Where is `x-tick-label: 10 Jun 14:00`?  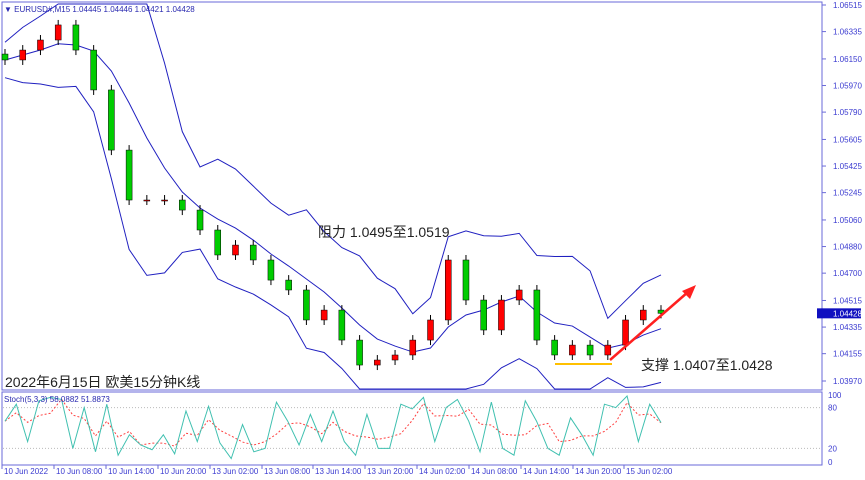 x-tick-label: 10 Jun 14:00 is located at coordinates (131, 471).